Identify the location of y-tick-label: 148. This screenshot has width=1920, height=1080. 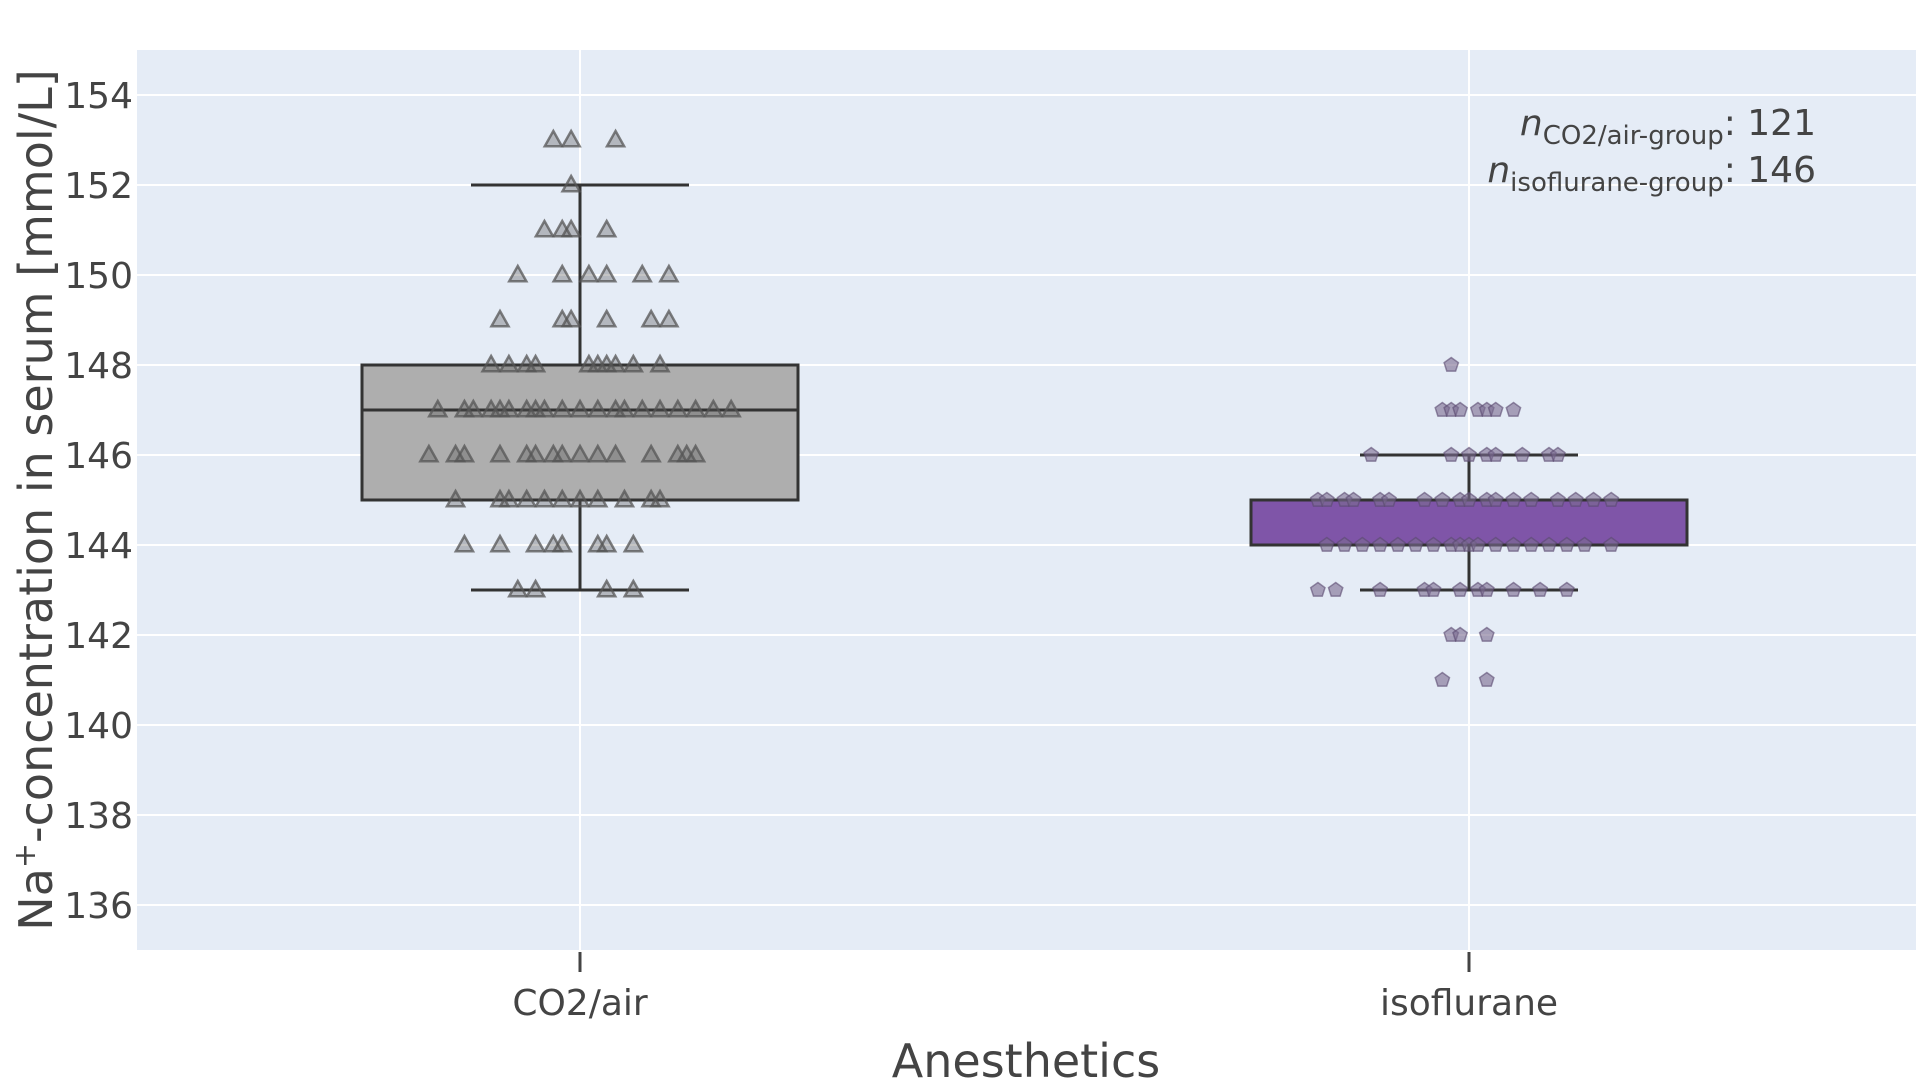
(98, 366).